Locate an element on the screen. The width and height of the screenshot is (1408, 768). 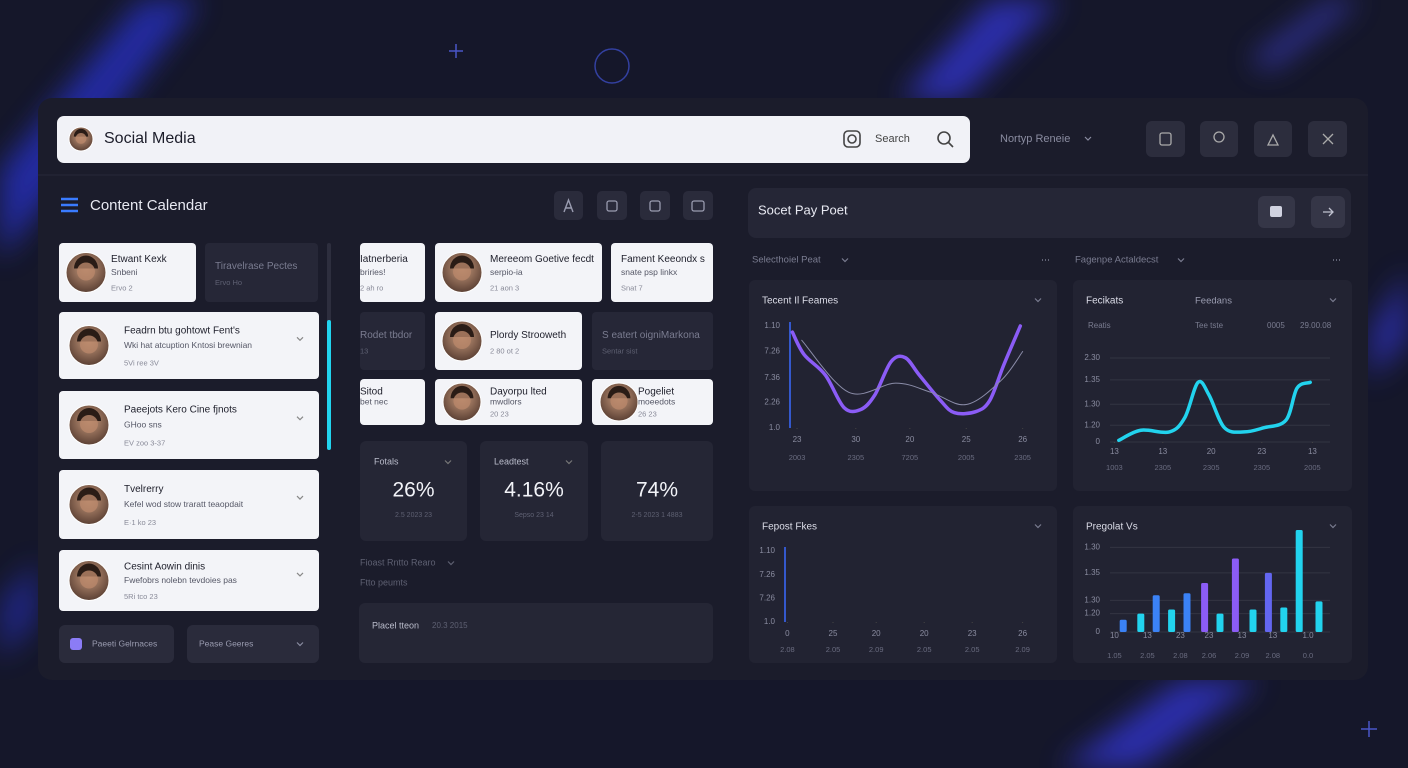
chart-panel is located at coordinates (903, 385).